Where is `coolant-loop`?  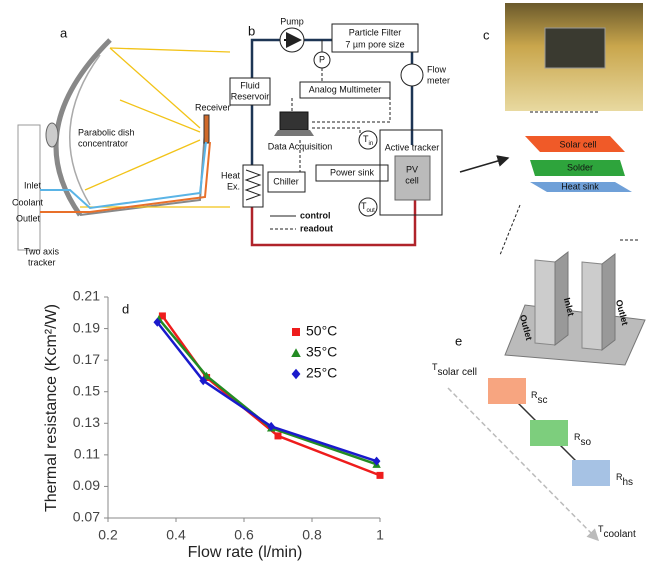
coolant-loop is located at coordinates (334, 101).